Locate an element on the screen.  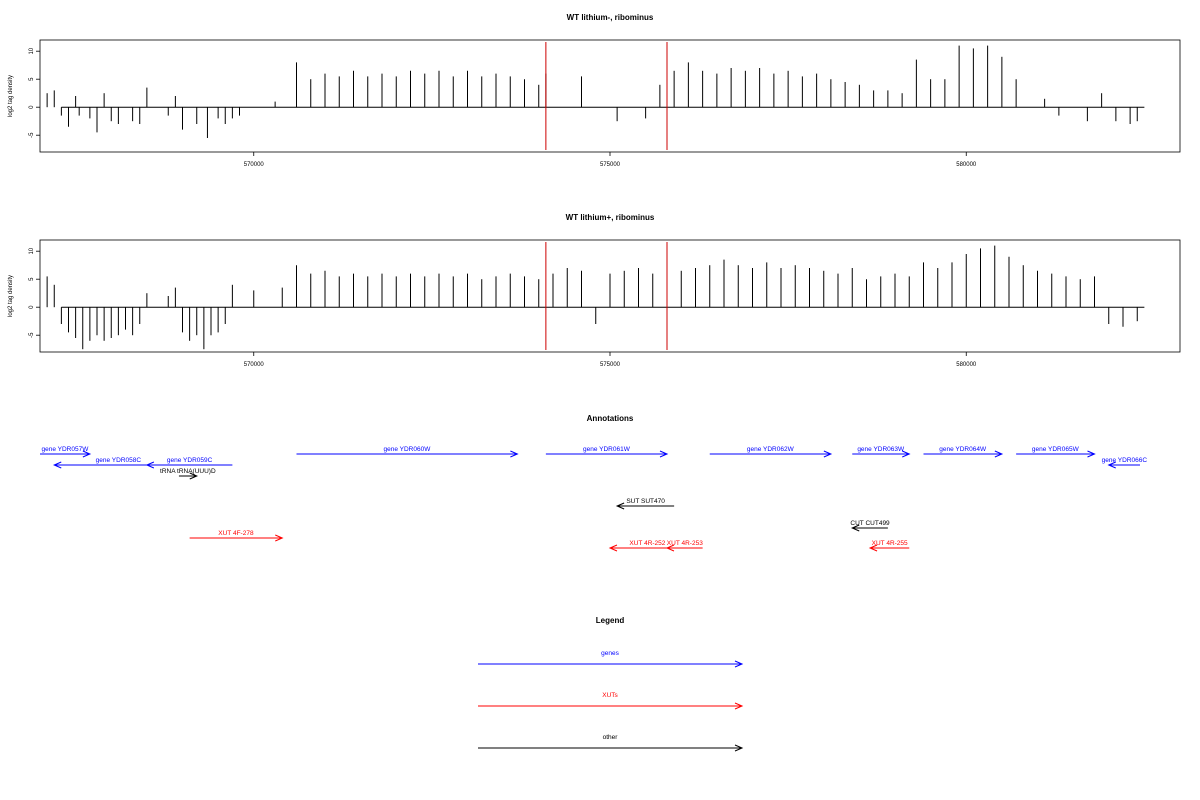
plot-frame is located at coordinates (610, 96).